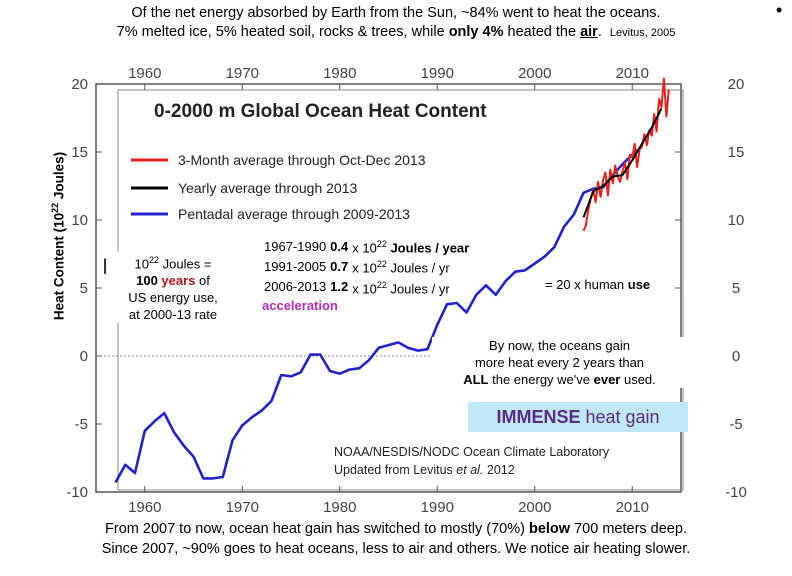  Describe the element at coordinates (632, 507) in the screenshot. I see `x-tick-label-bottom: 2010` at that location.